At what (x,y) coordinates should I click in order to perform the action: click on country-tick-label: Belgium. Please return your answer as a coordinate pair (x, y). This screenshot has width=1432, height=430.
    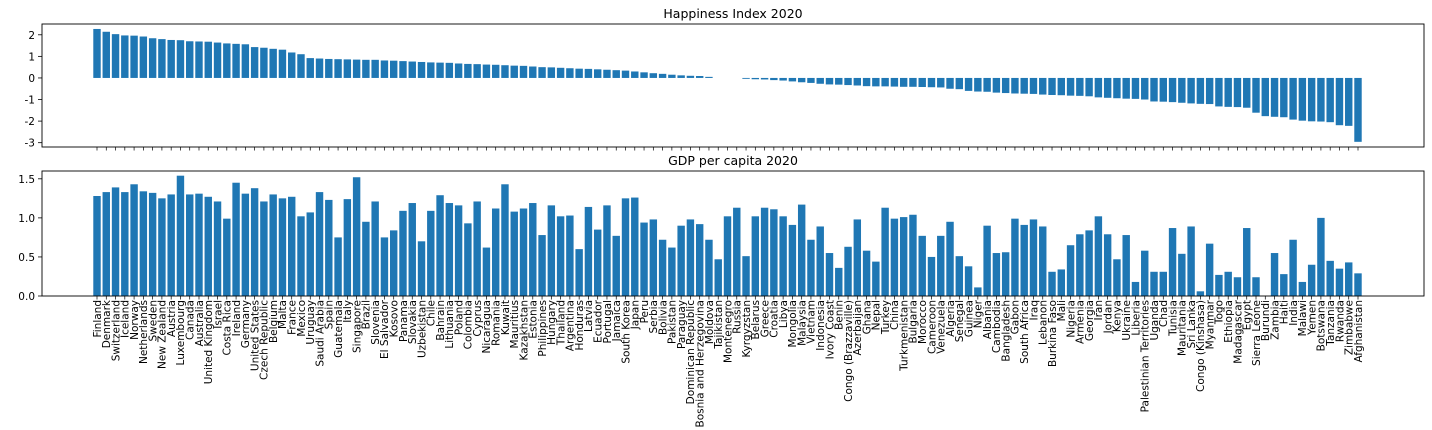
    Looking at the image, I should click on (274, 321).